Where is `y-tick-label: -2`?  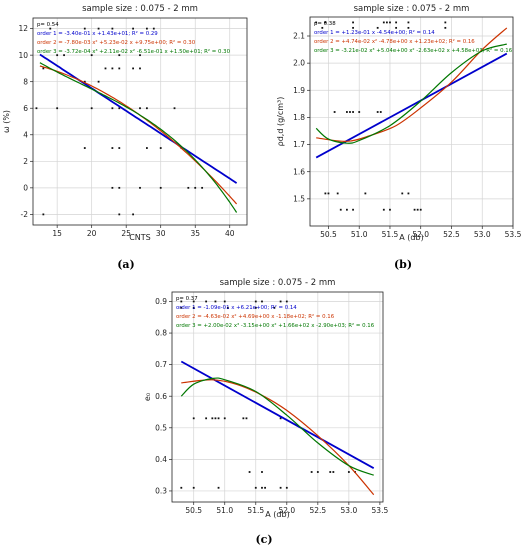 y-tick-label: -2 is located at coordinates (25, 214).